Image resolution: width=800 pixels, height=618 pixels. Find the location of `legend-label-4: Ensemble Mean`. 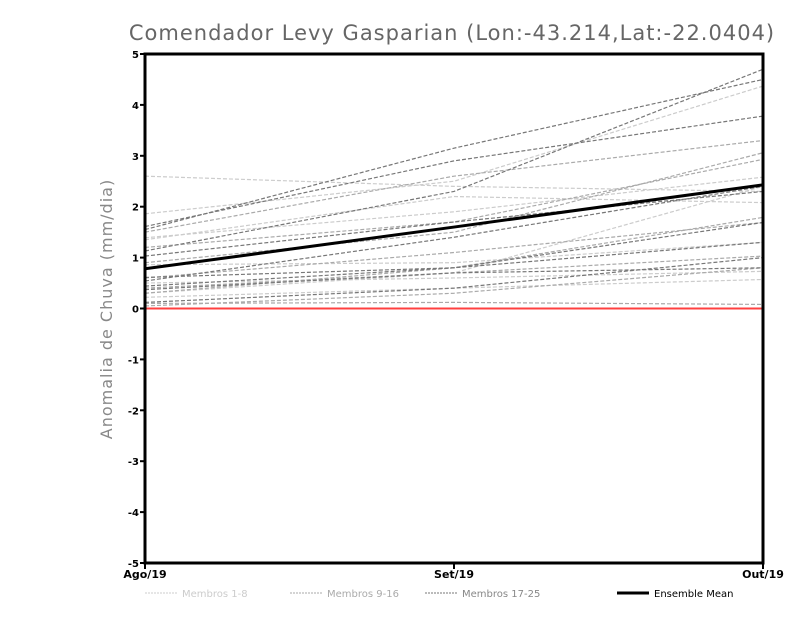

legend-label-4: Ensemble Mean is located at coordinates (693, 594).